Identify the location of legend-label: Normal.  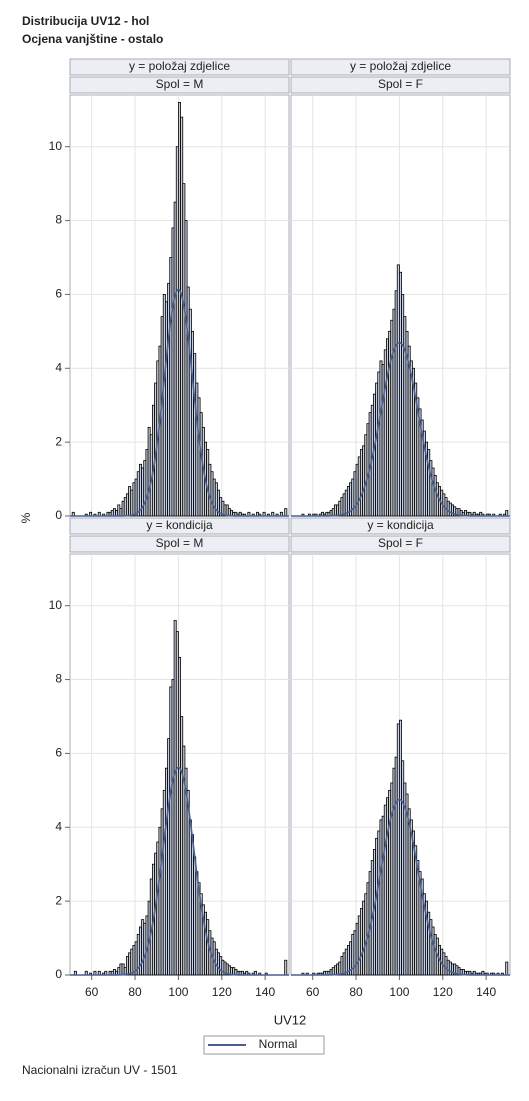
(278, 1044).